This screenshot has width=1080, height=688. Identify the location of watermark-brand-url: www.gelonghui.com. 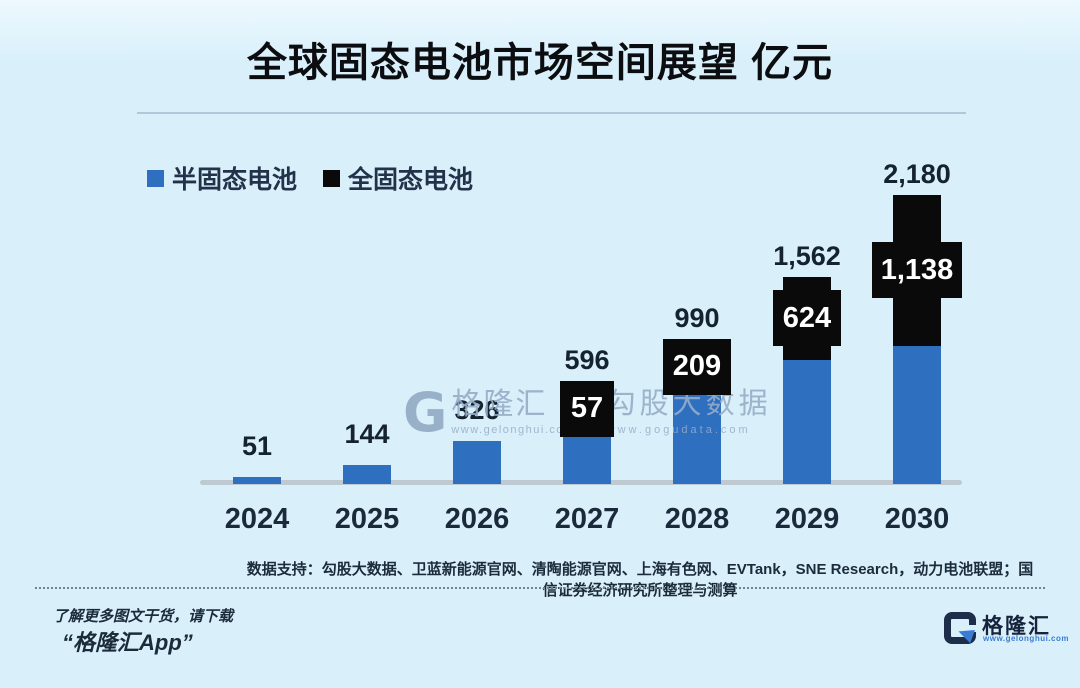
(513, 430).